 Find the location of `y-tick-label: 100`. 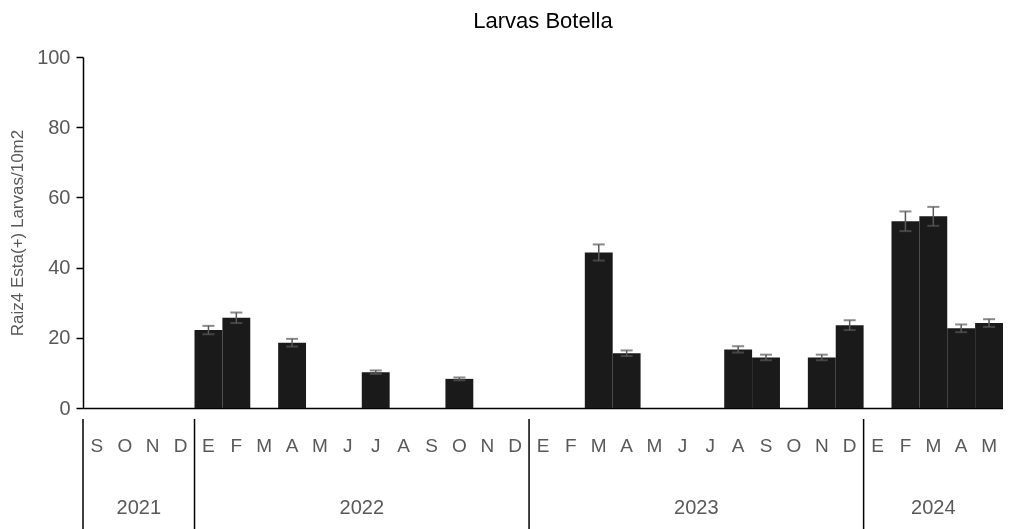

y-tick-label: 100 is located at coordinates (54, 56).